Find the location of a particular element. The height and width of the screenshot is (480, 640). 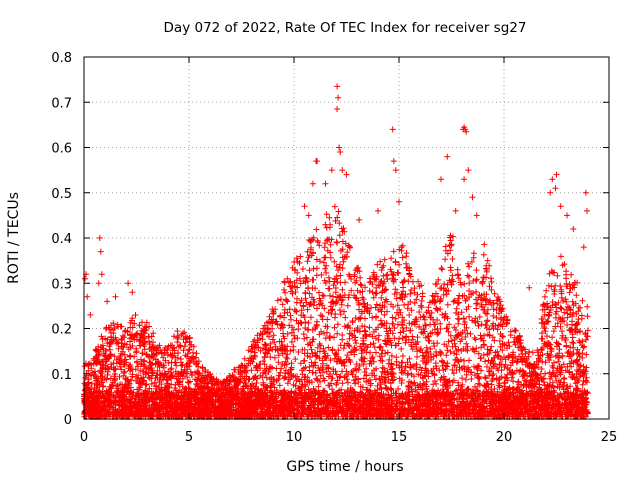

y-tick-label: 0.1 is located at coordinates (61, 375).